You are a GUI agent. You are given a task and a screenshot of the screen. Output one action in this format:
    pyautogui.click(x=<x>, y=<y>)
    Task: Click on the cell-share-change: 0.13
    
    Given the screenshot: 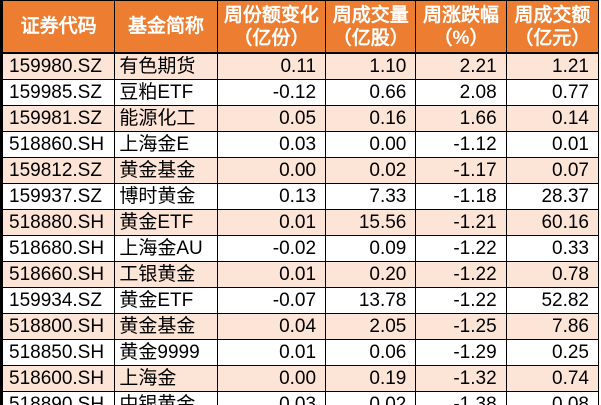 What is the action you would take?
    pyautogui.click(x=271, y=196)
    